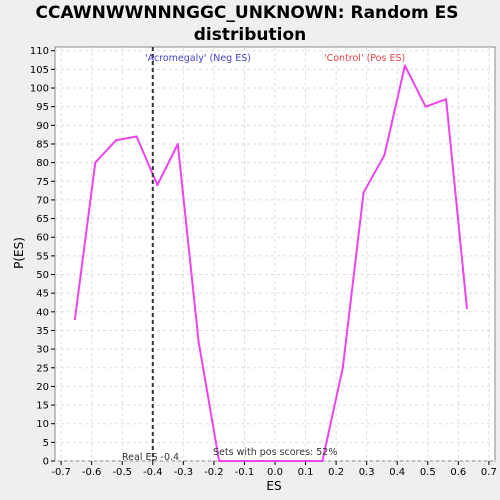 This screenshot has height=500, width=500. Describe the element at coordinates (61, 472) in the screenshot. I see `x-tick-label: -0.7` at that location.